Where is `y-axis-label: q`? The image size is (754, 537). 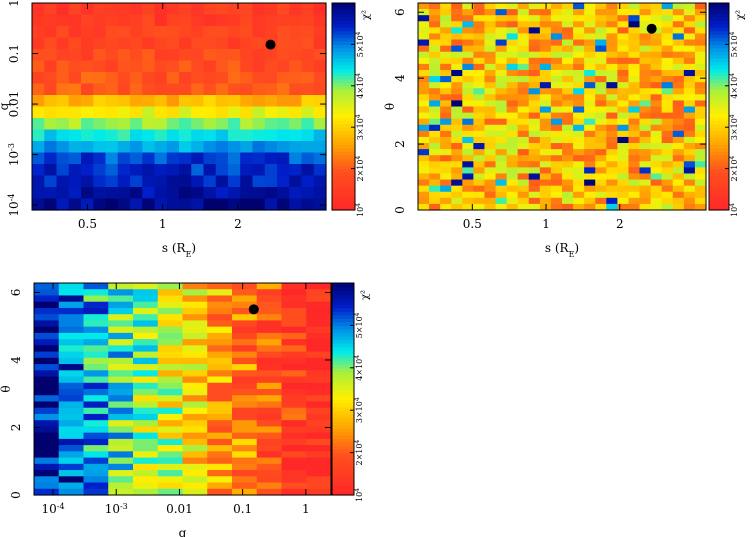 y-axis-label: q is located at coordinates (5, 106).